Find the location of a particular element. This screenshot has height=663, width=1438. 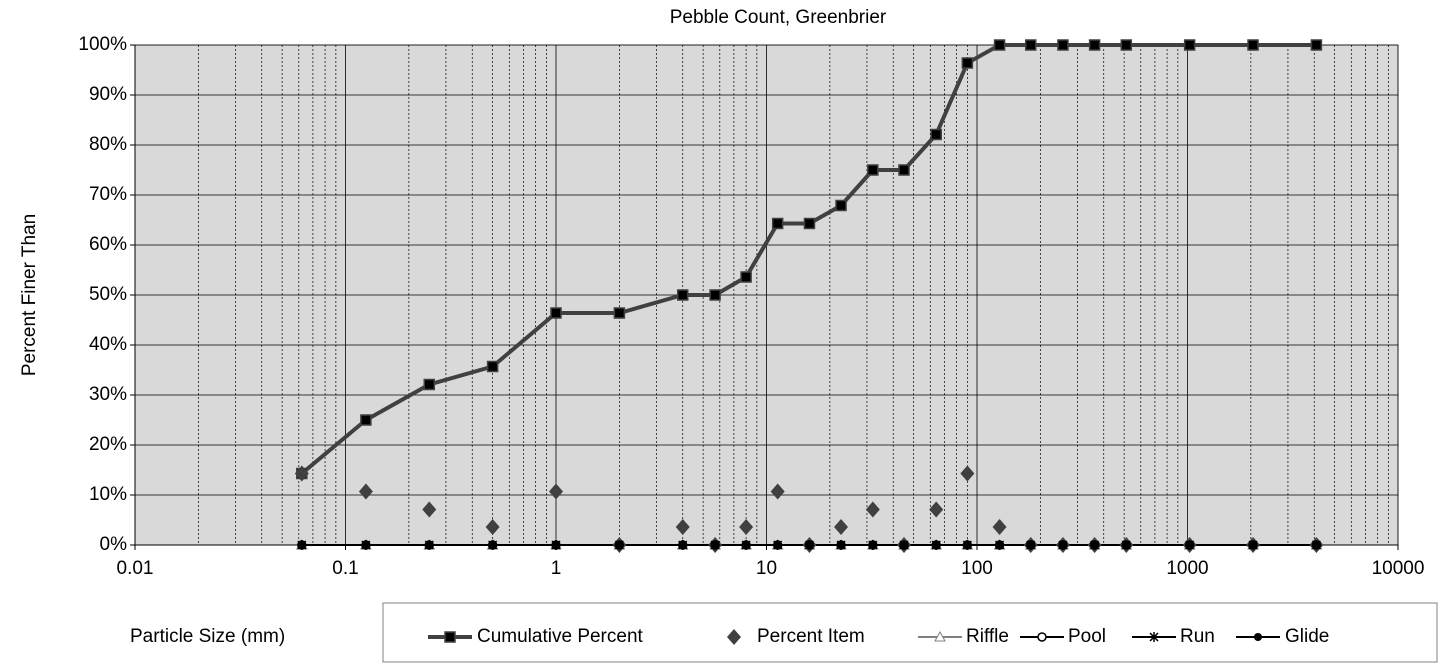

y-tick-label: 60% is located at coordinates (108, 244).